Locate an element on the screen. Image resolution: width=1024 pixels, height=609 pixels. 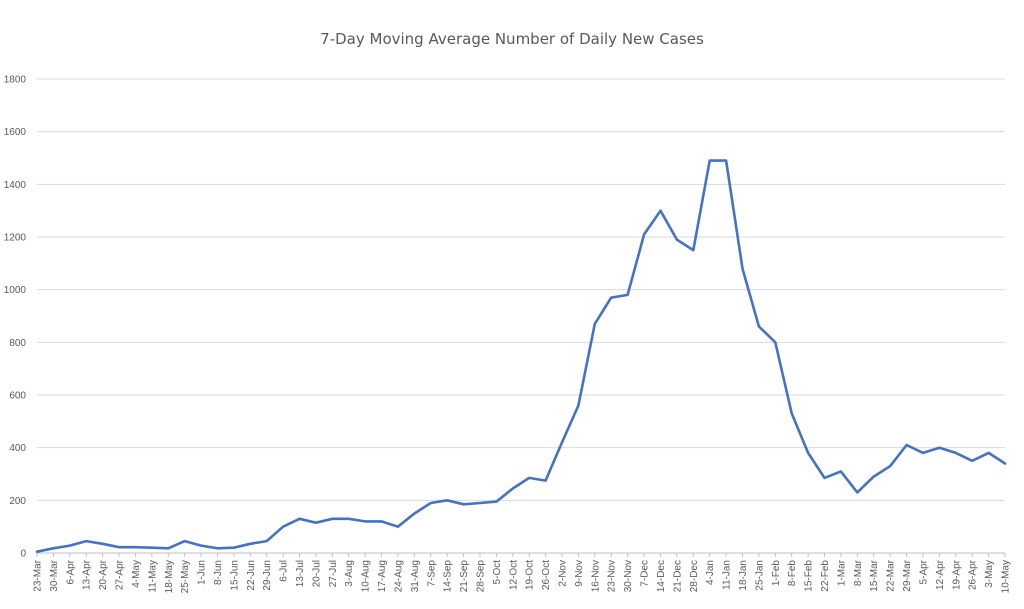
x-tick-label: 19-Apr is located at coordinates (956, 574).